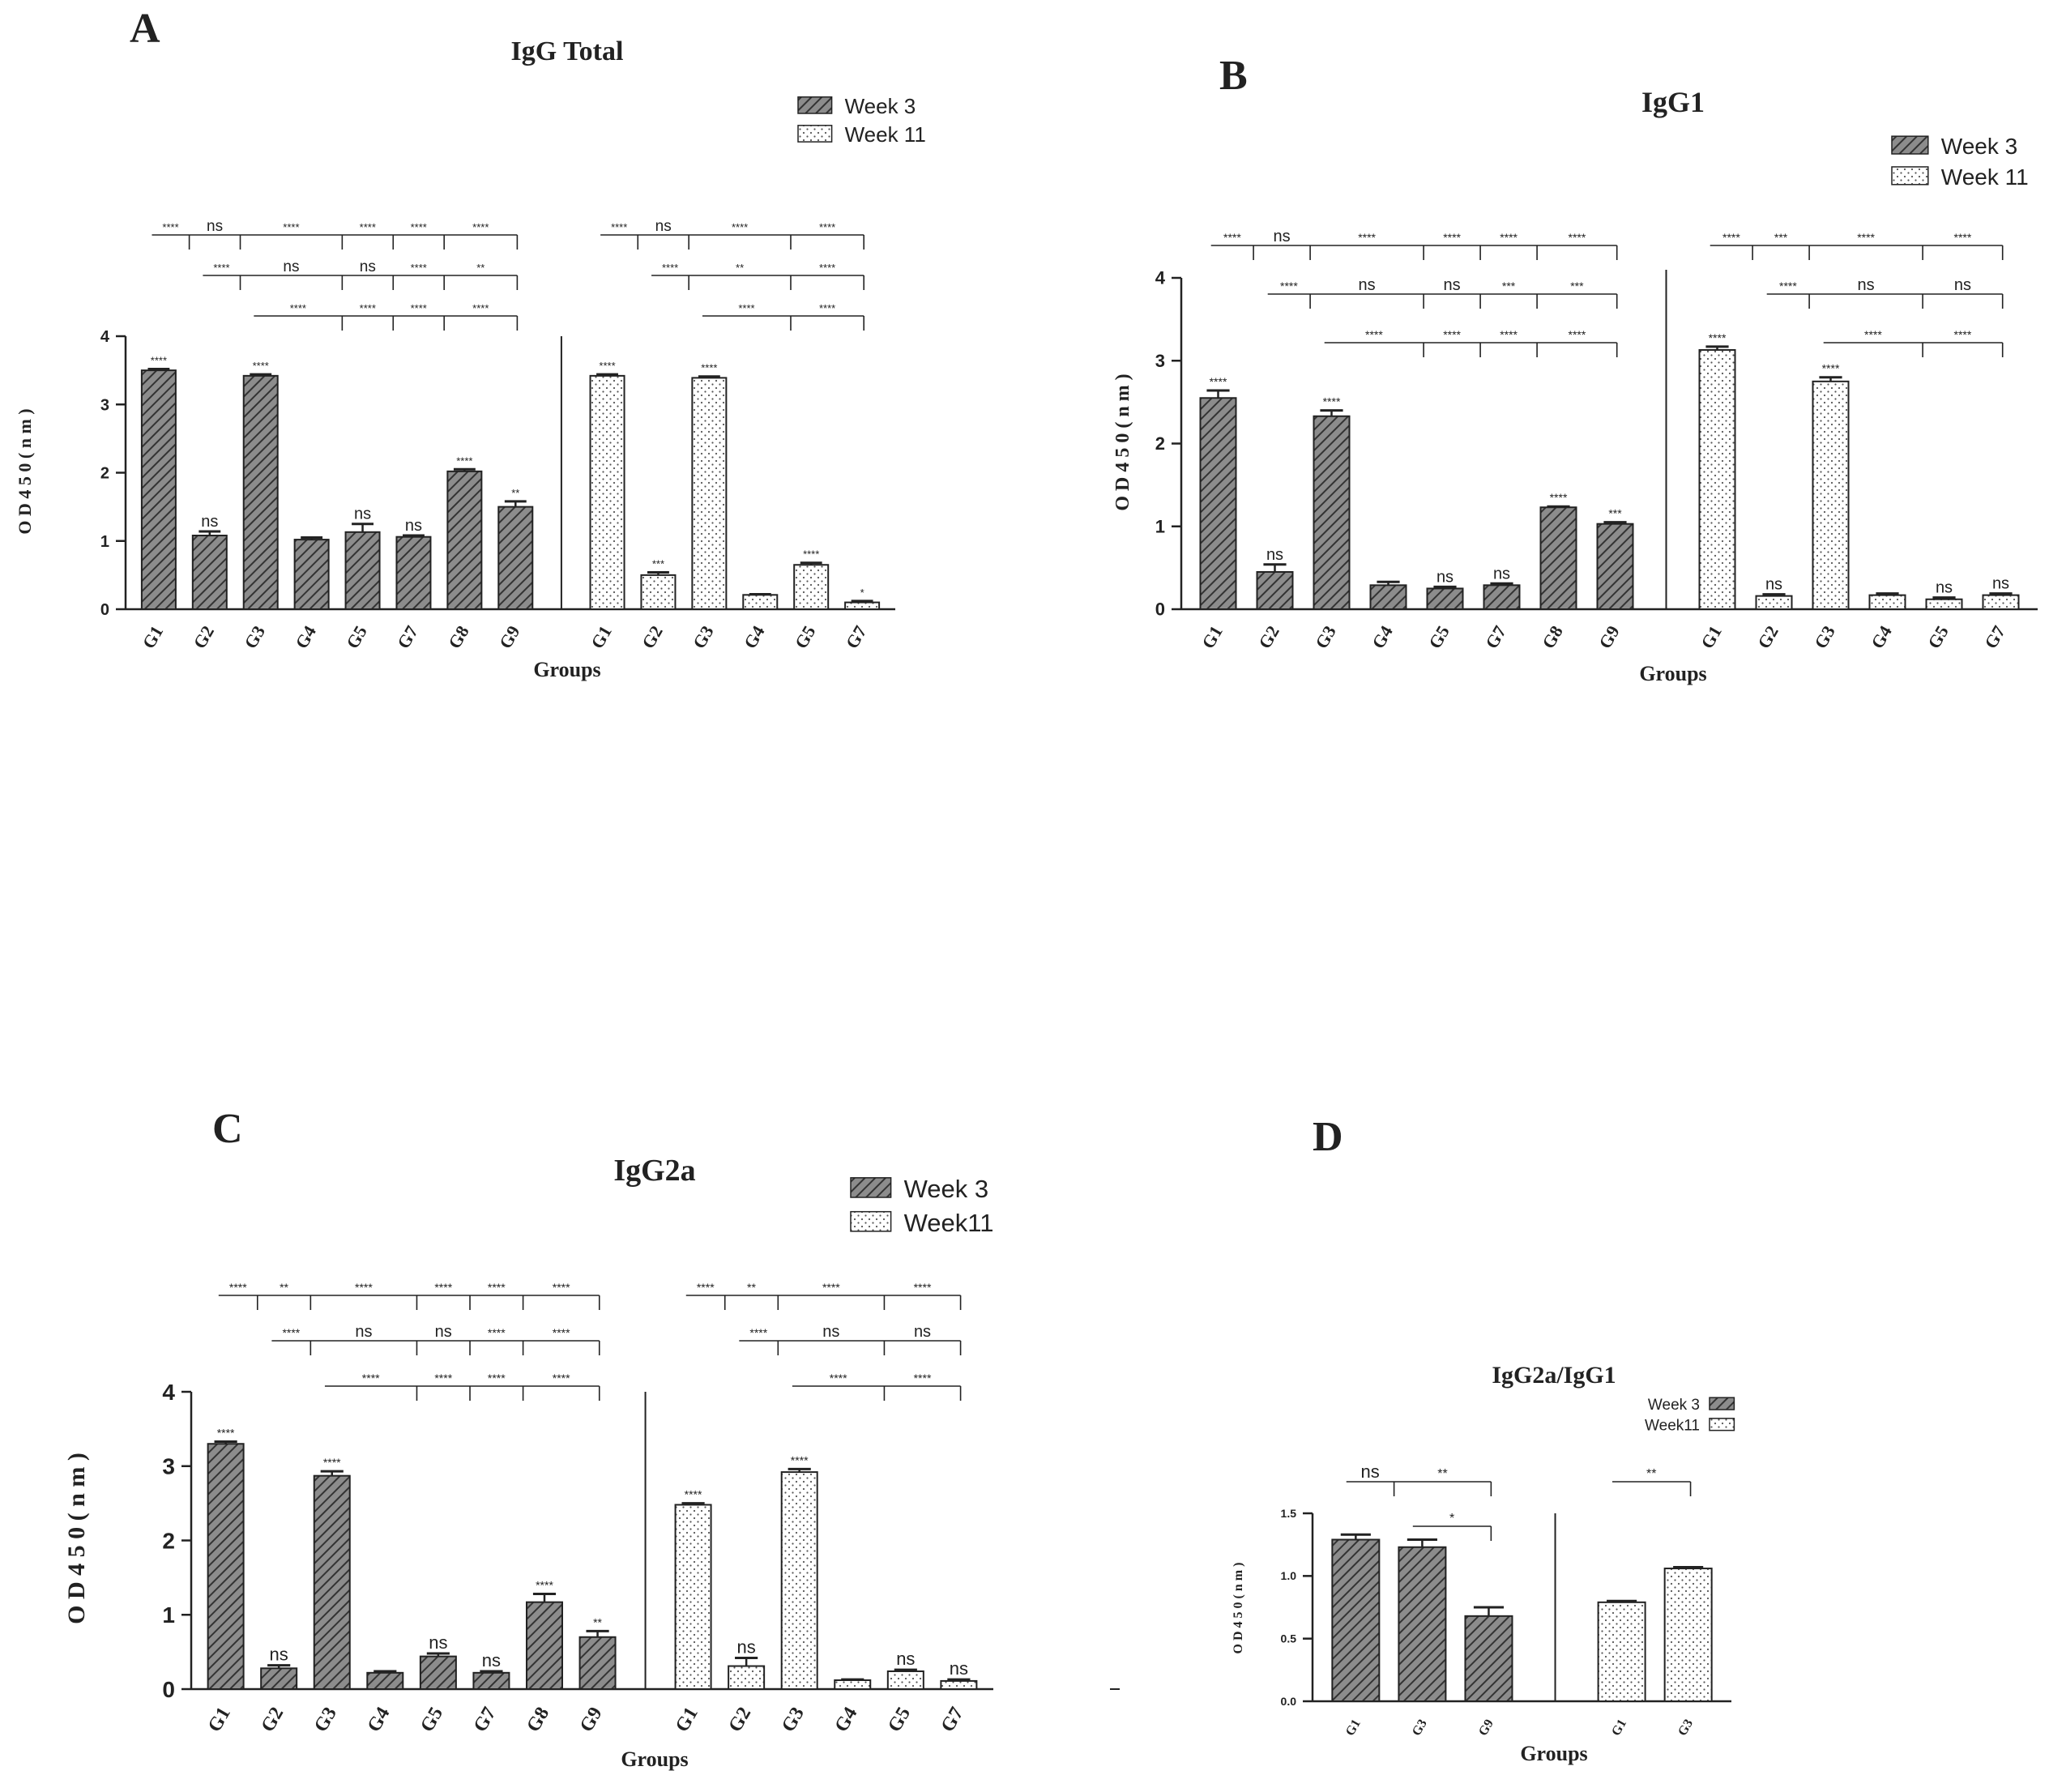  Describe the element at coordinates (1471, 342) in the screenshot. I see `comparison-bracket: **** **** **** ****` at that location.